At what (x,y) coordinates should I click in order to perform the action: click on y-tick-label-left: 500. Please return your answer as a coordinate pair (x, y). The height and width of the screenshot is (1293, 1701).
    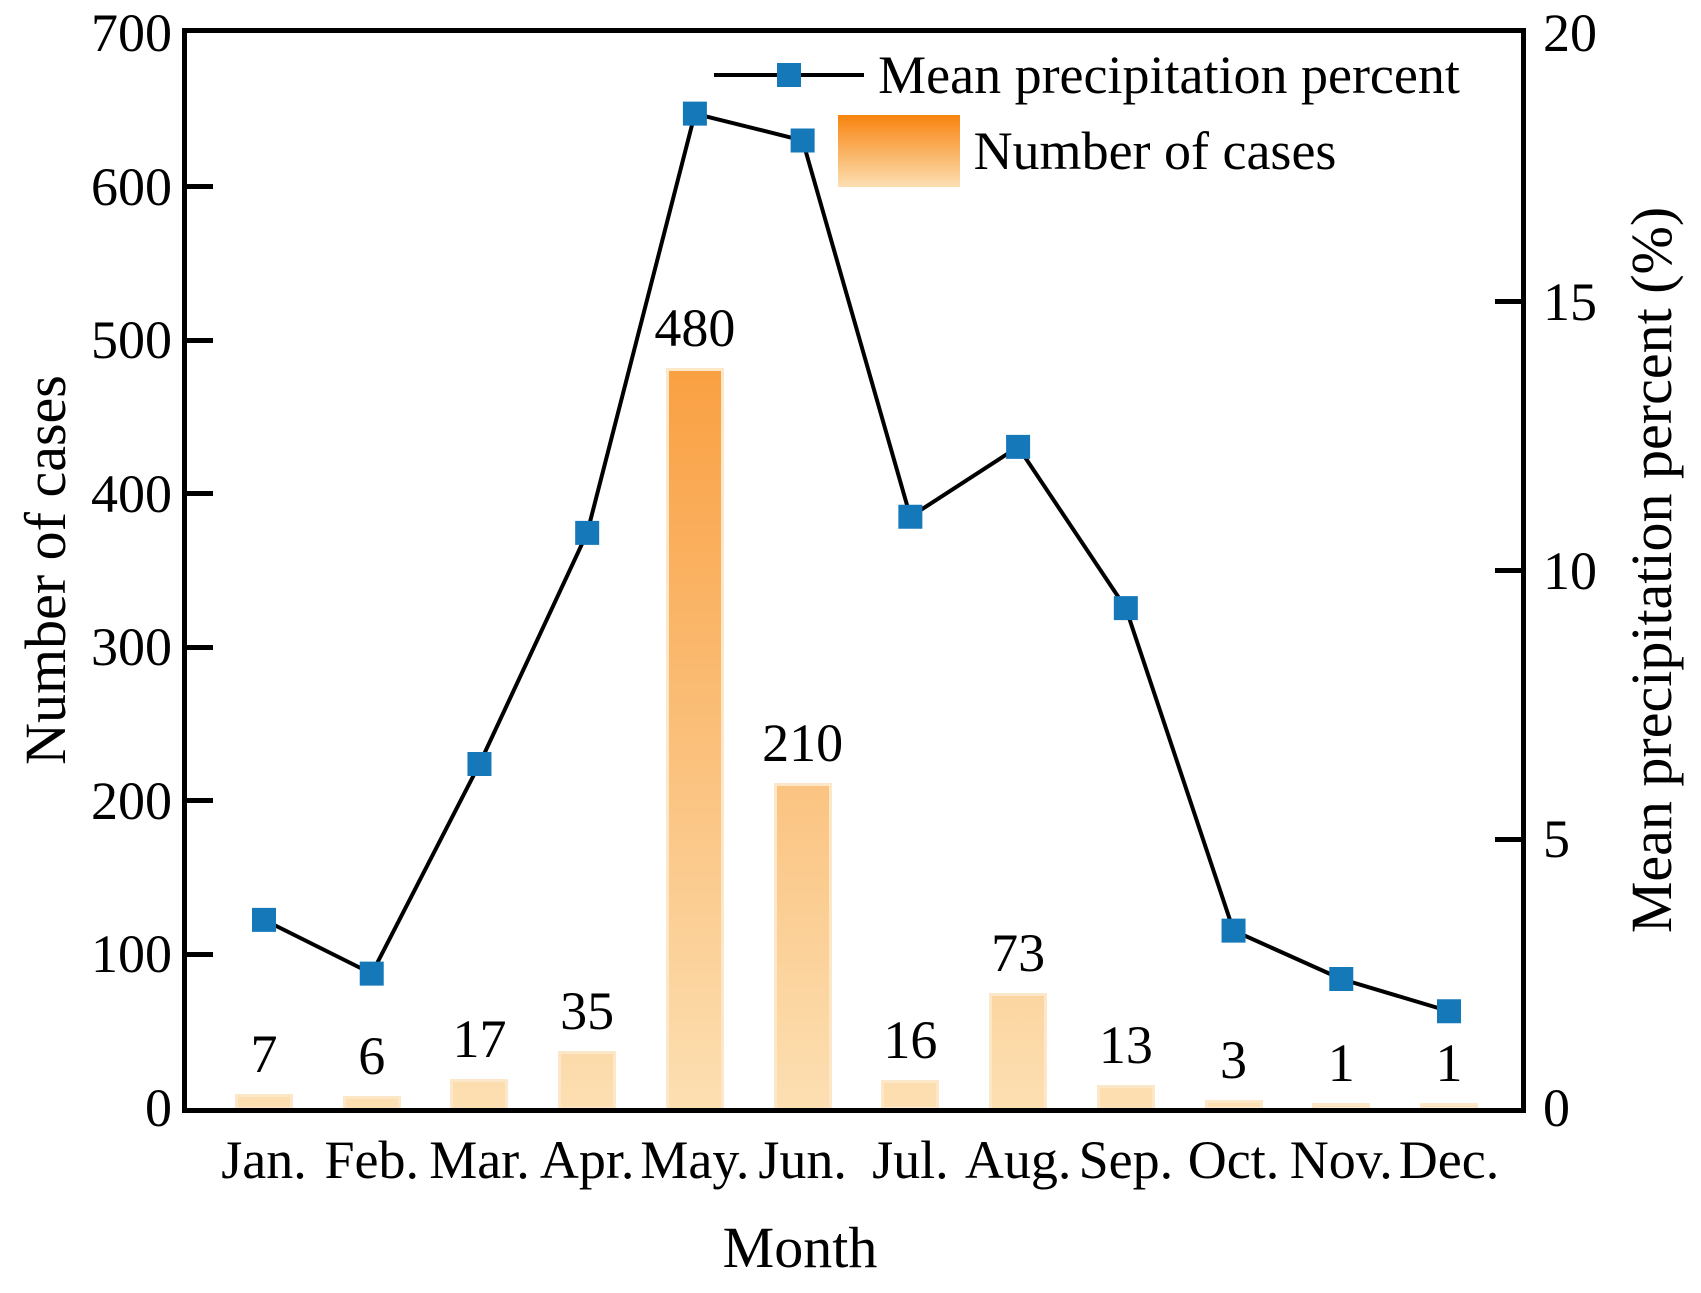
    Looking at the image, I should click on (131, 340).